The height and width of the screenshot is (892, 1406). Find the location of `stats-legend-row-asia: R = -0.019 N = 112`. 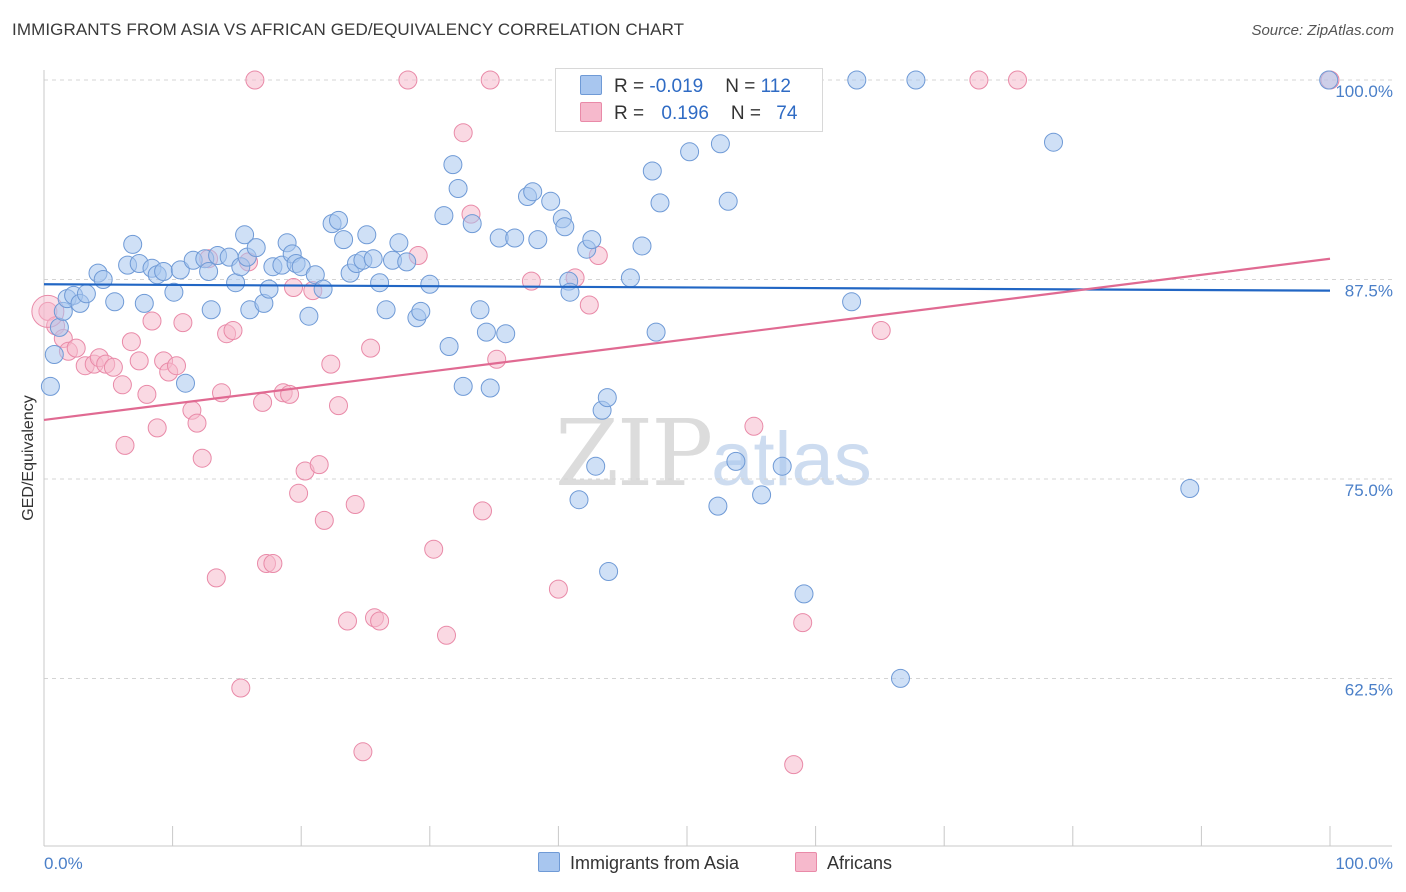

stats-legend-row-asia: R = -0.019 N = 112 is located at coordinates (685, 88).